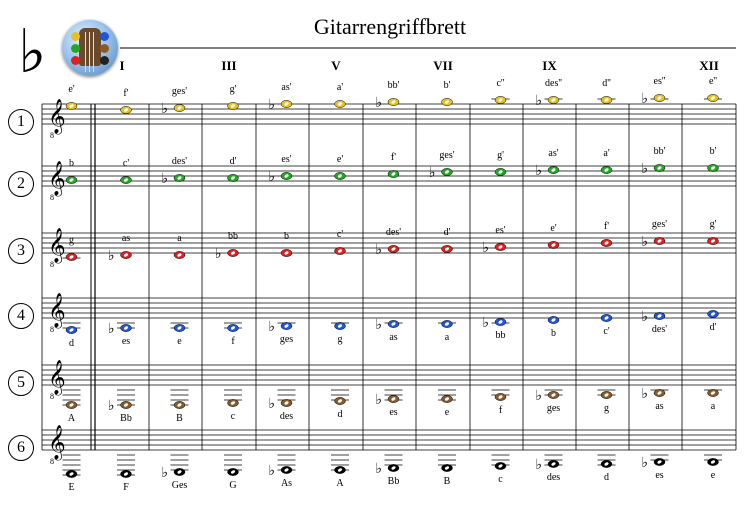  I want to click on guitar-headstock-icon, so click(90, 48).